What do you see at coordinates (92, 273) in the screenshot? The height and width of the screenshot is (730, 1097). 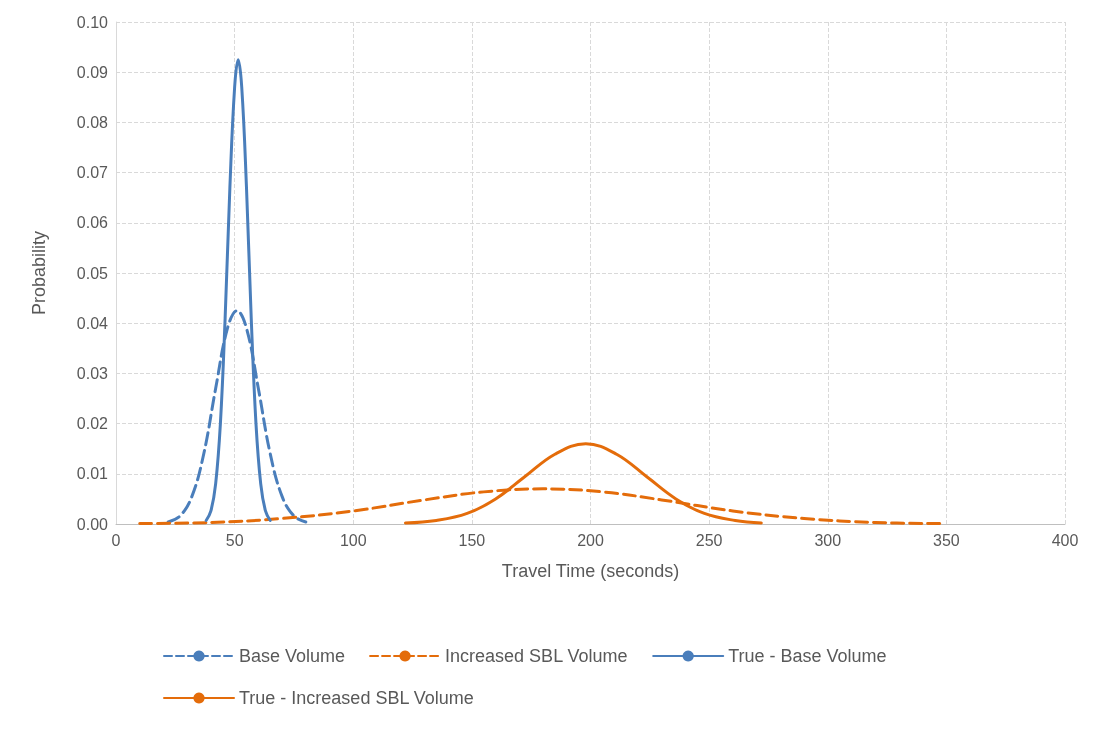 I see `y-tick-label: 0.05` at bounding box center [92, 273].